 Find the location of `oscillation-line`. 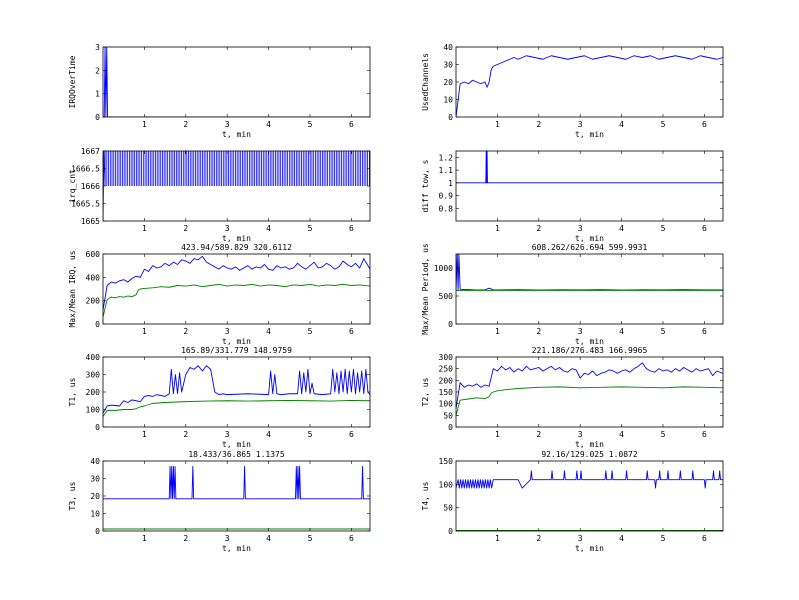

oscillation-line is located at coordinates (237, 168).